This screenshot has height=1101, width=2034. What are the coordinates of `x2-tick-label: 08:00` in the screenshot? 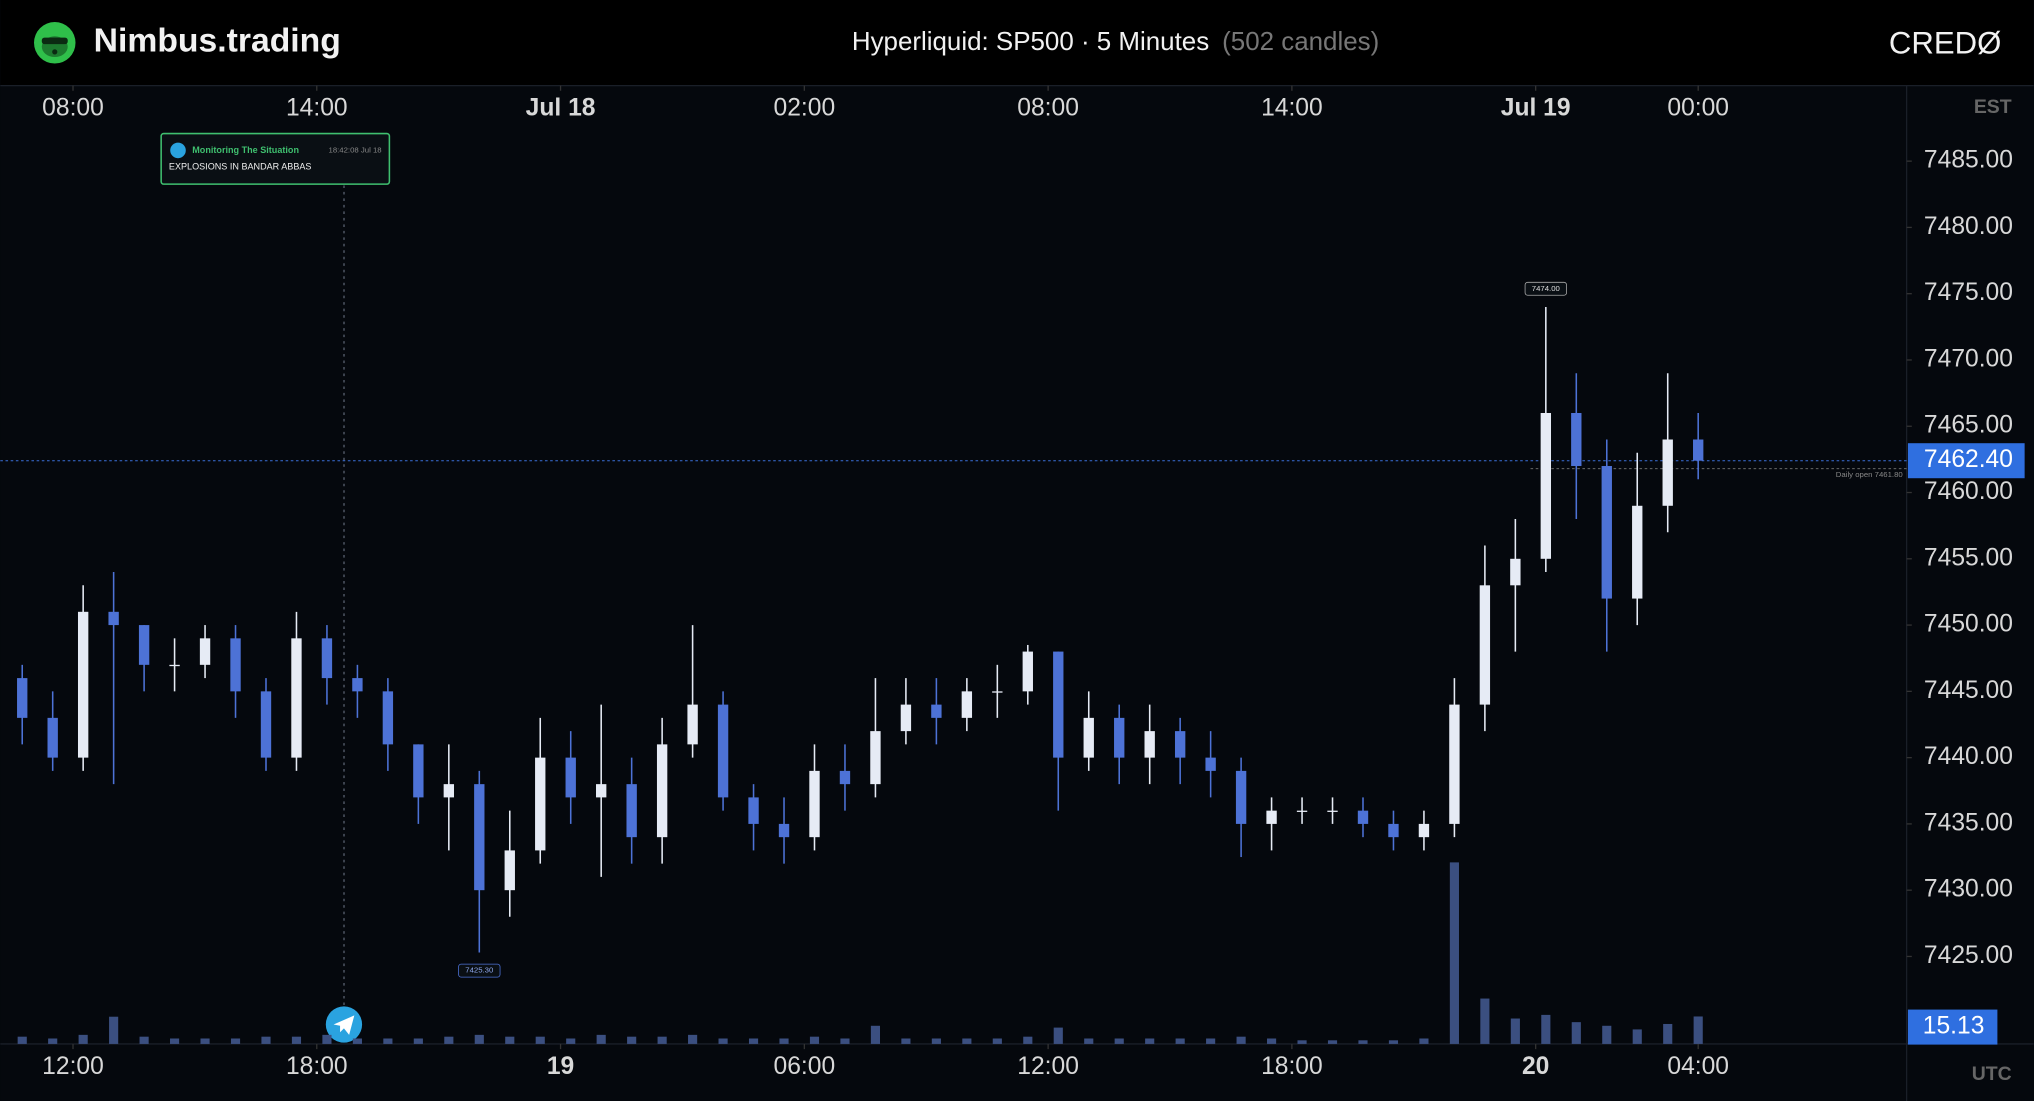 It's located at (1048, 107).